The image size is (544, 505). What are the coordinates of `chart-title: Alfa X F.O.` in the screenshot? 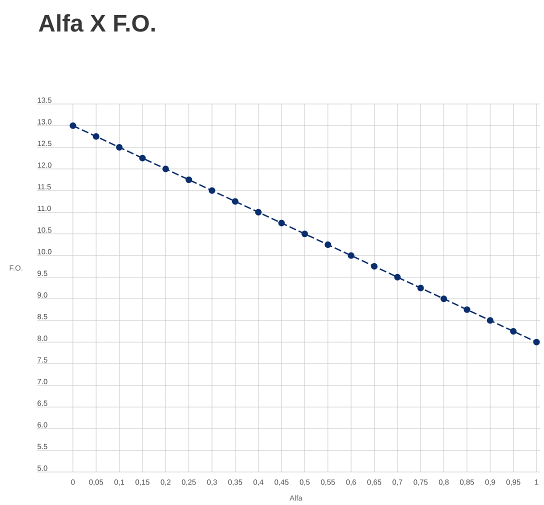 It's located at (96, 23).